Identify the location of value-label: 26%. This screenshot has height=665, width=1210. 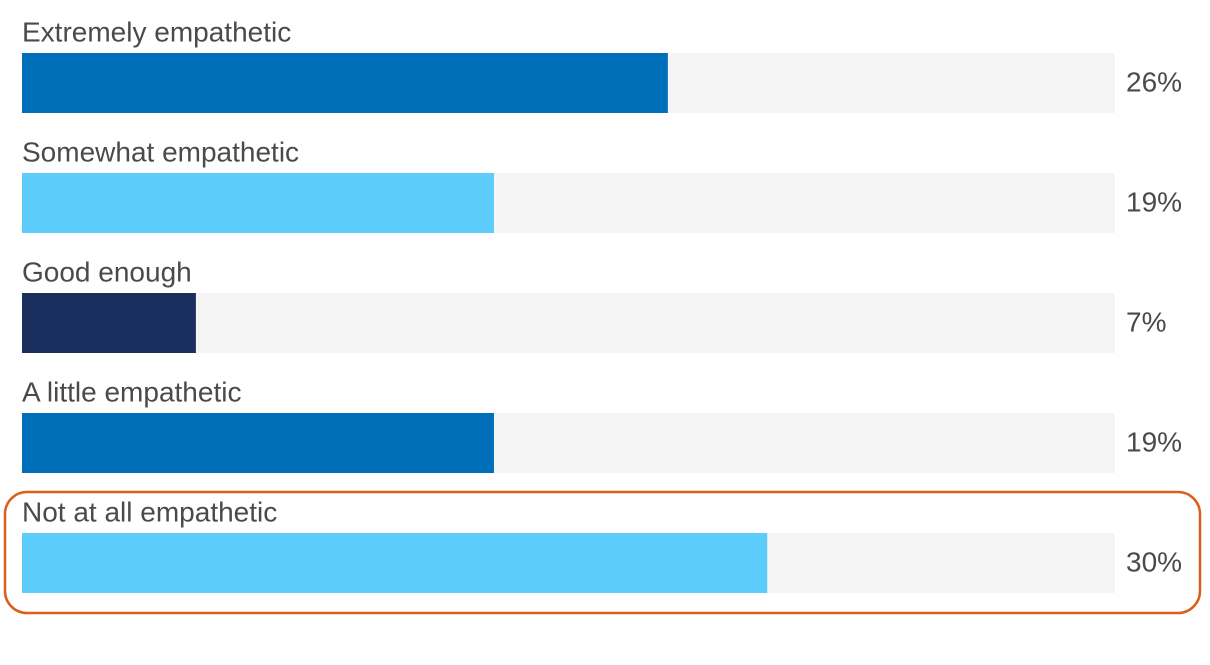
(1154, 81).